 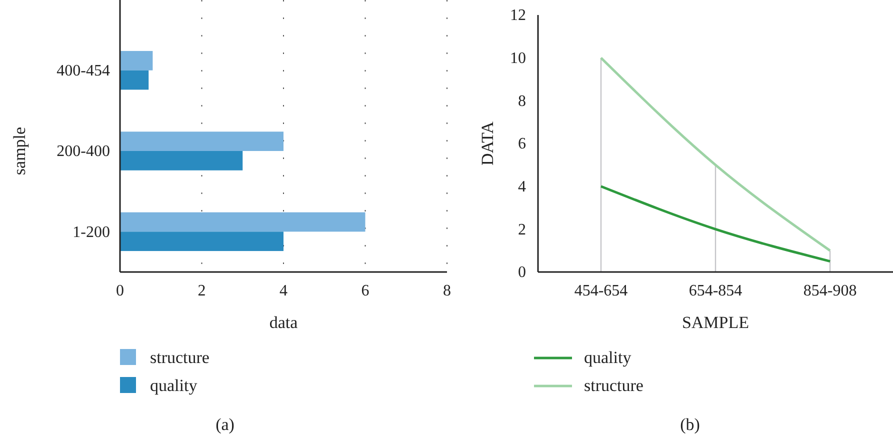 I want to click on x-axis-title: data, so click(x=283, y=322).